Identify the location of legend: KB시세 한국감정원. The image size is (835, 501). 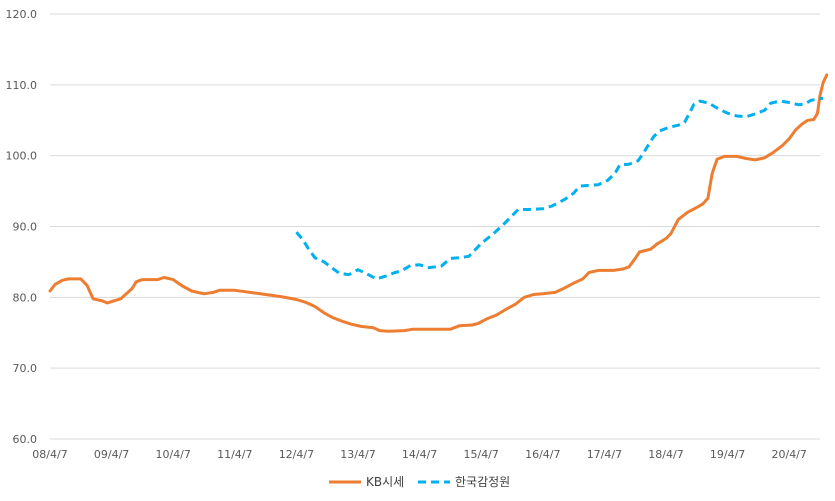
(419, 482).